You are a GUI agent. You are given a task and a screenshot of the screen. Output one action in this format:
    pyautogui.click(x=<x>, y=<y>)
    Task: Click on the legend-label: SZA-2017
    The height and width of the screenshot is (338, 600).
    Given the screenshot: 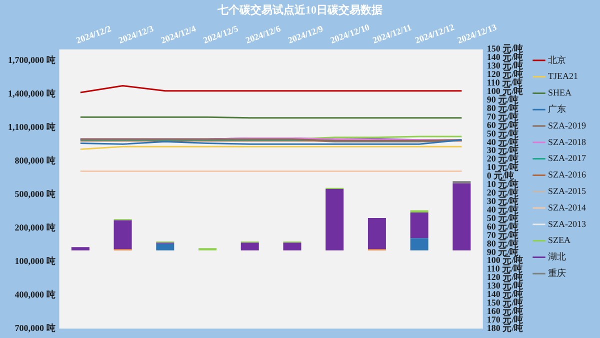 What is the action you would take?
    pyautogui.click(x=567, y=158)
    